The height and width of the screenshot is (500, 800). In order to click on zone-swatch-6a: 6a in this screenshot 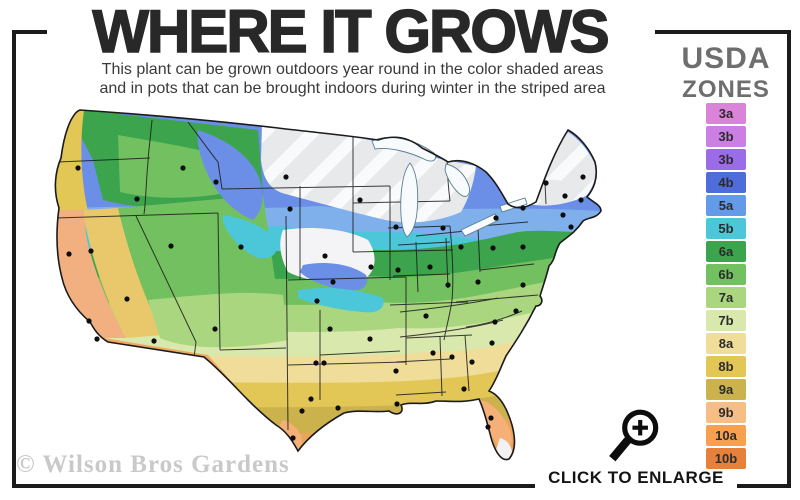, I will do `click(726, 251)`.